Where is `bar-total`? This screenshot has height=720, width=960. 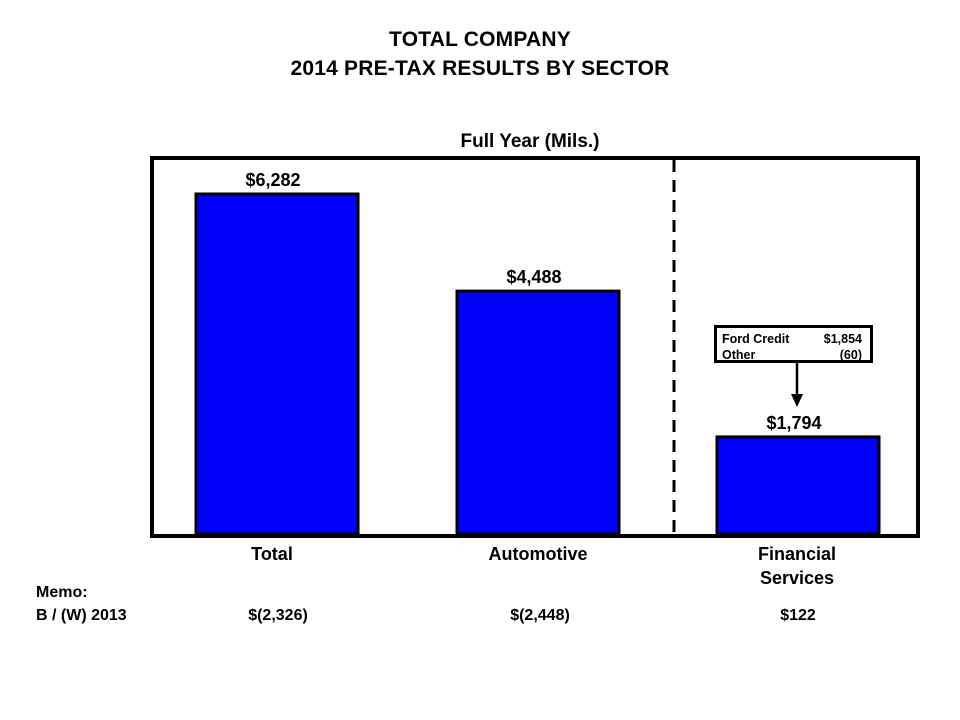 bar-total is located at coordinates (277, 364).